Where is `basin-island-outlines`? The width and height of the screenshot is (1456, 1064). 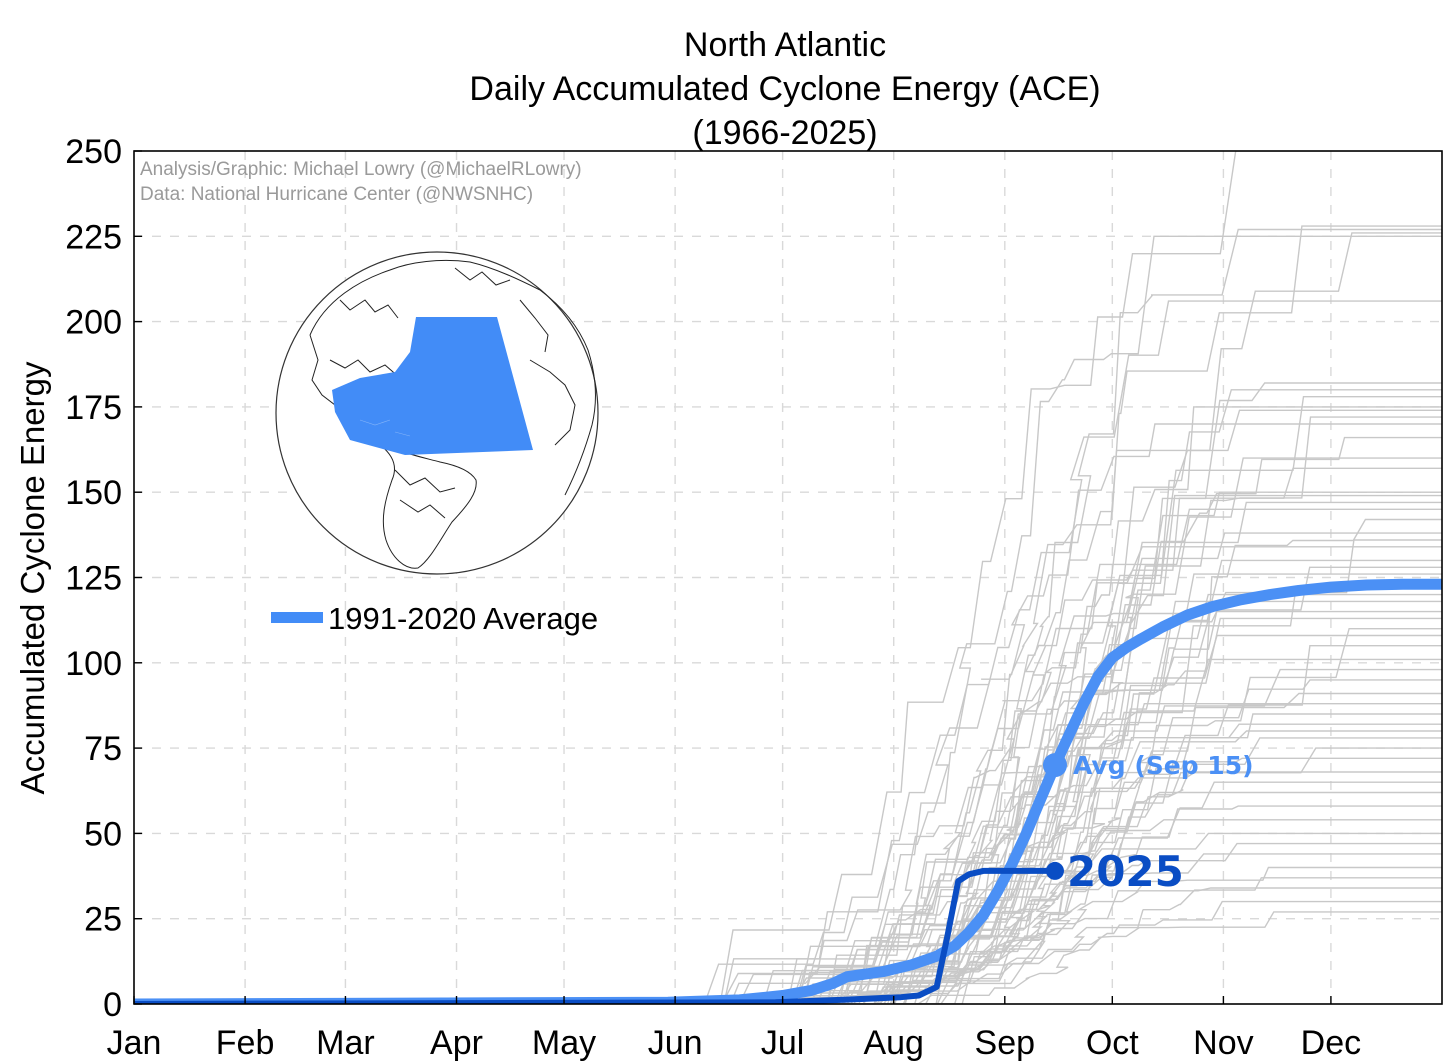 basin-island-outlines is located at coordinates (385, 428).